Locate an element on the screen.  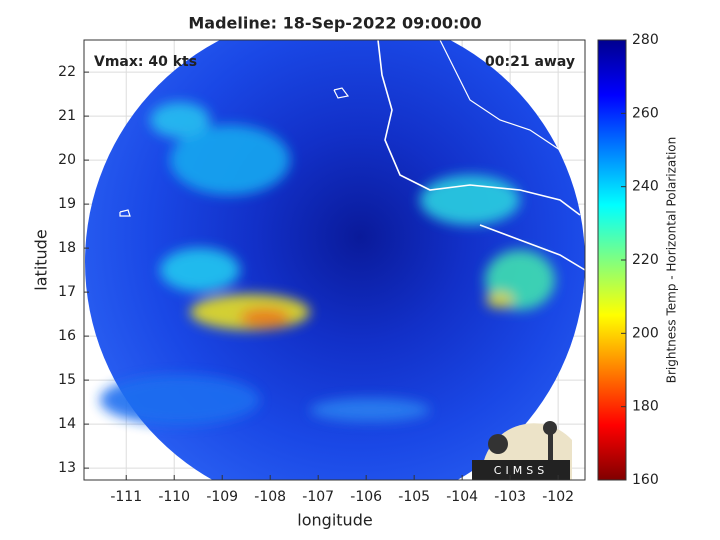
chart-title: Madeline: 18-Sep-2022 09:00:00 is located at coordinates (334, 23).